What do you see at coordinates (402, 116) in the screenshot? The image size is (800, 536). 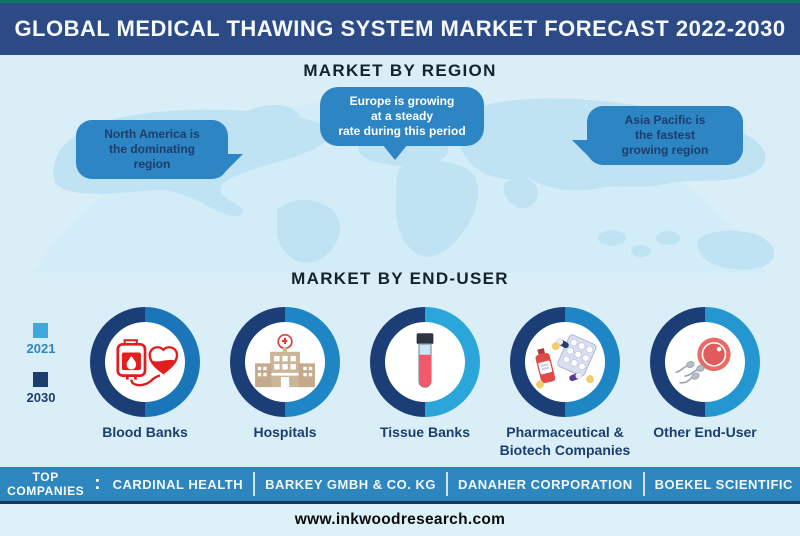 I see `bubble-line: at a steady` at bounding box center [402, 116].